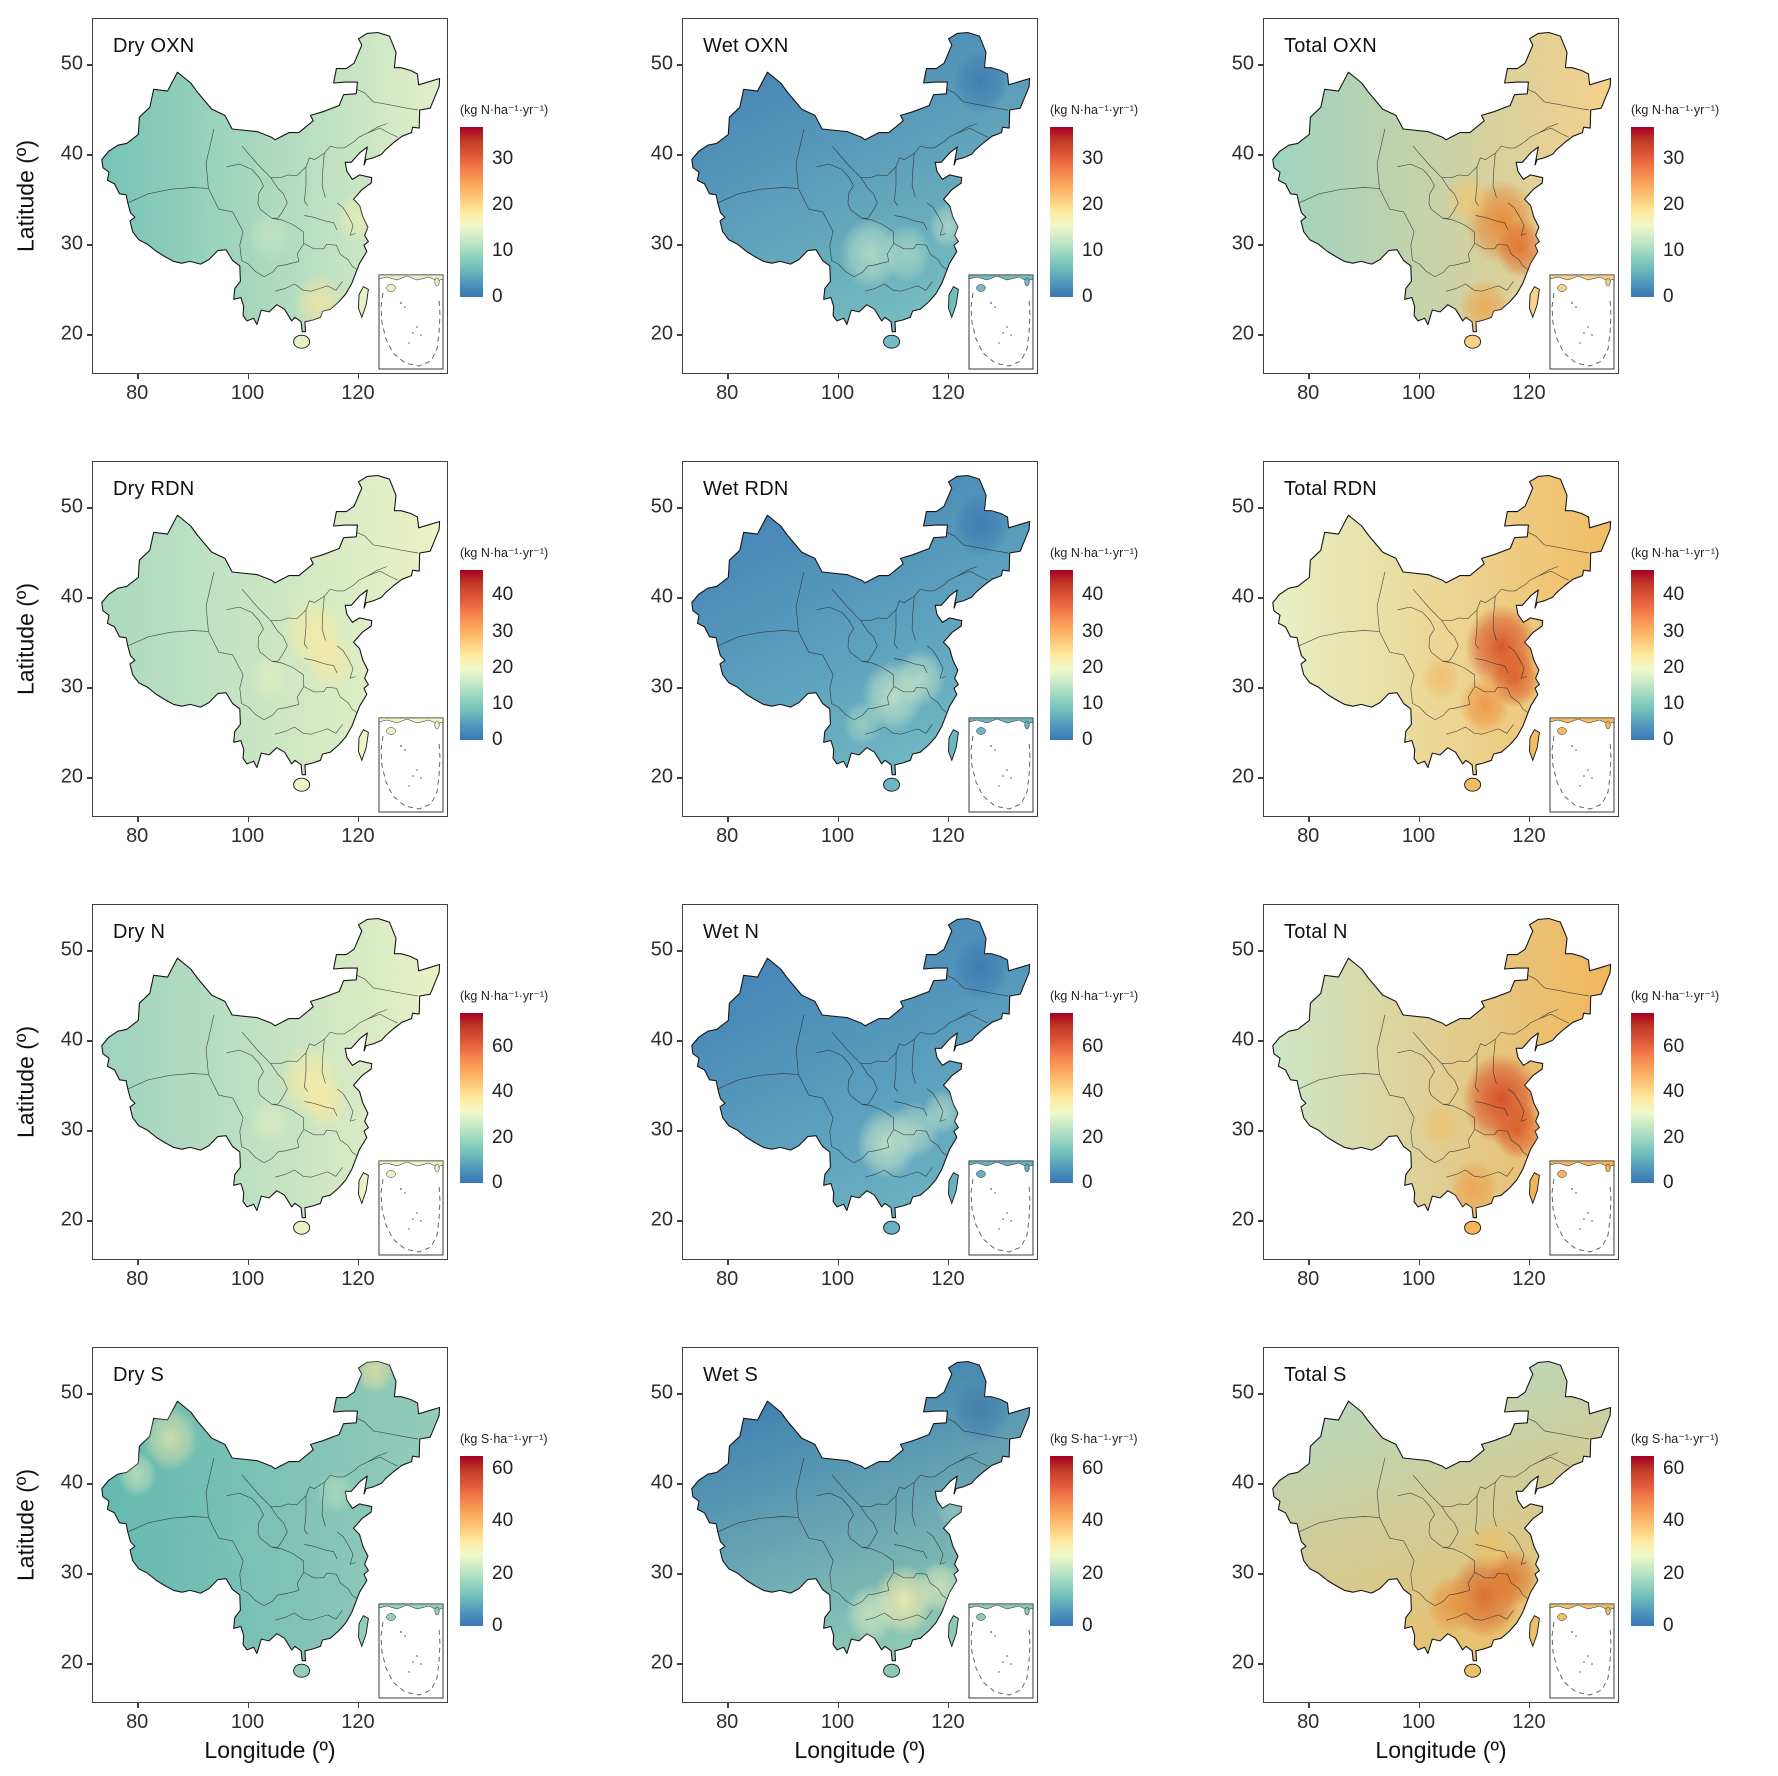 This screenshot has width=1778, height=1776. What do you see at coordinates (1093, 1046) in the screenshot?
I see `colorbar-tick-label: 60` at bounding box center [1093, 1046].